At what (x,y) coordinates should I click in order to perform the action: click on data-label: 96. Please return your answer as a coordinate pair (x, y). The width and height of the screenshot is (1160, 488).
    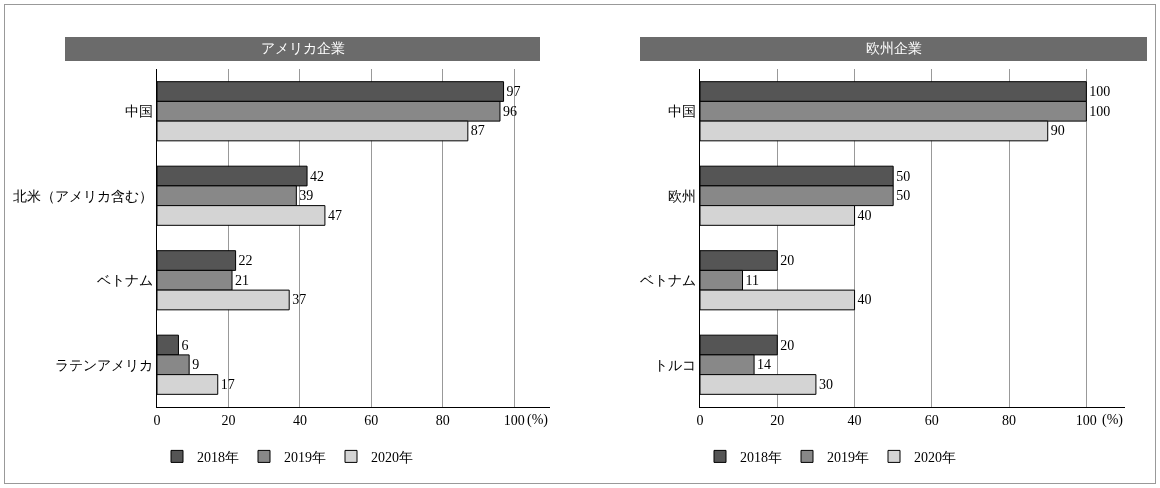
    Looking at the image, I should click on (509, 111).